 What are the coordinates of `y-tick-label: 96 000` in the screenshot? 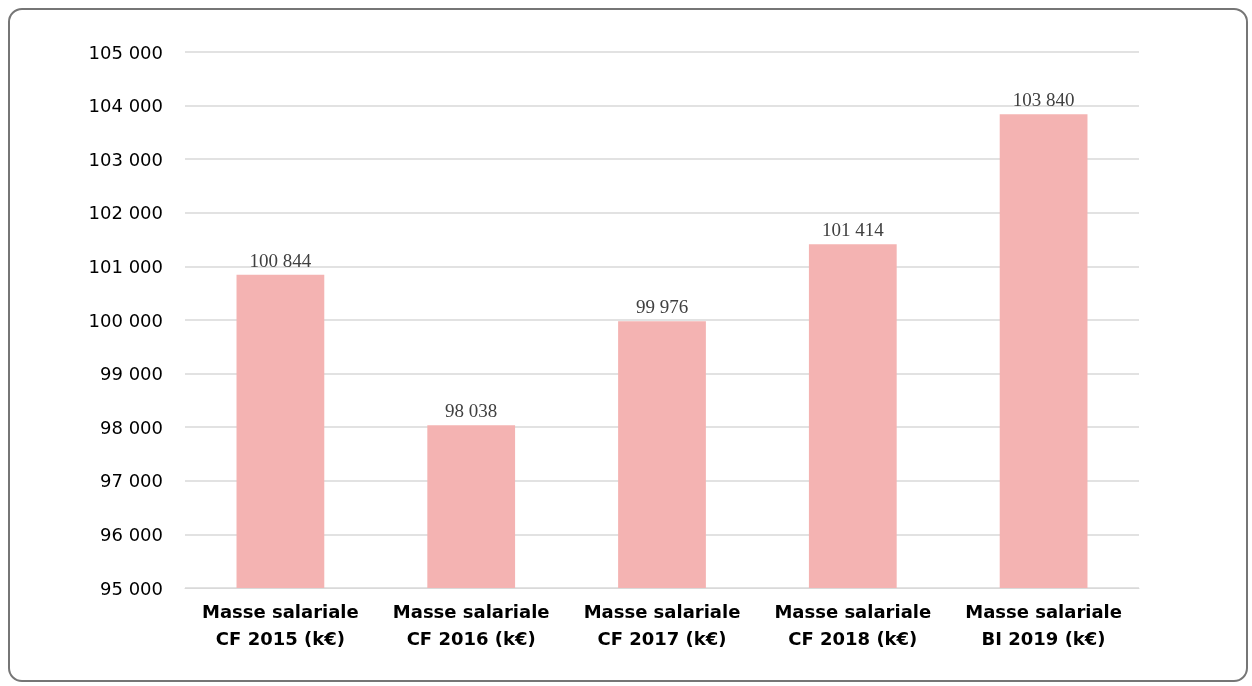 It's located at (131, 534).